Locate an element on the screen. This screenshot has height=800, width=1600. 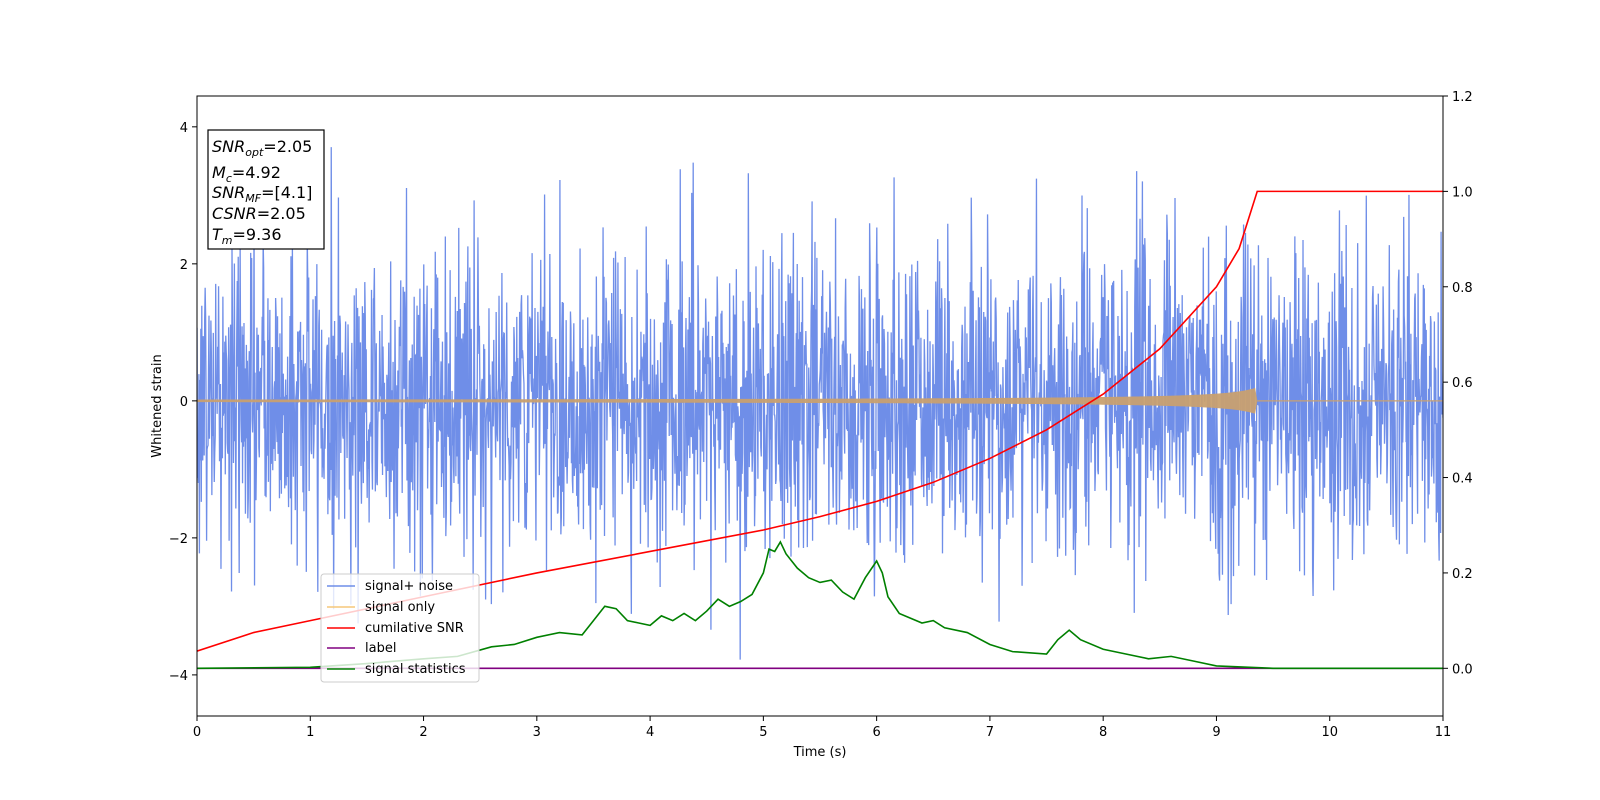
snr-opt-subscript: opt is located at coordinates (254, 152).